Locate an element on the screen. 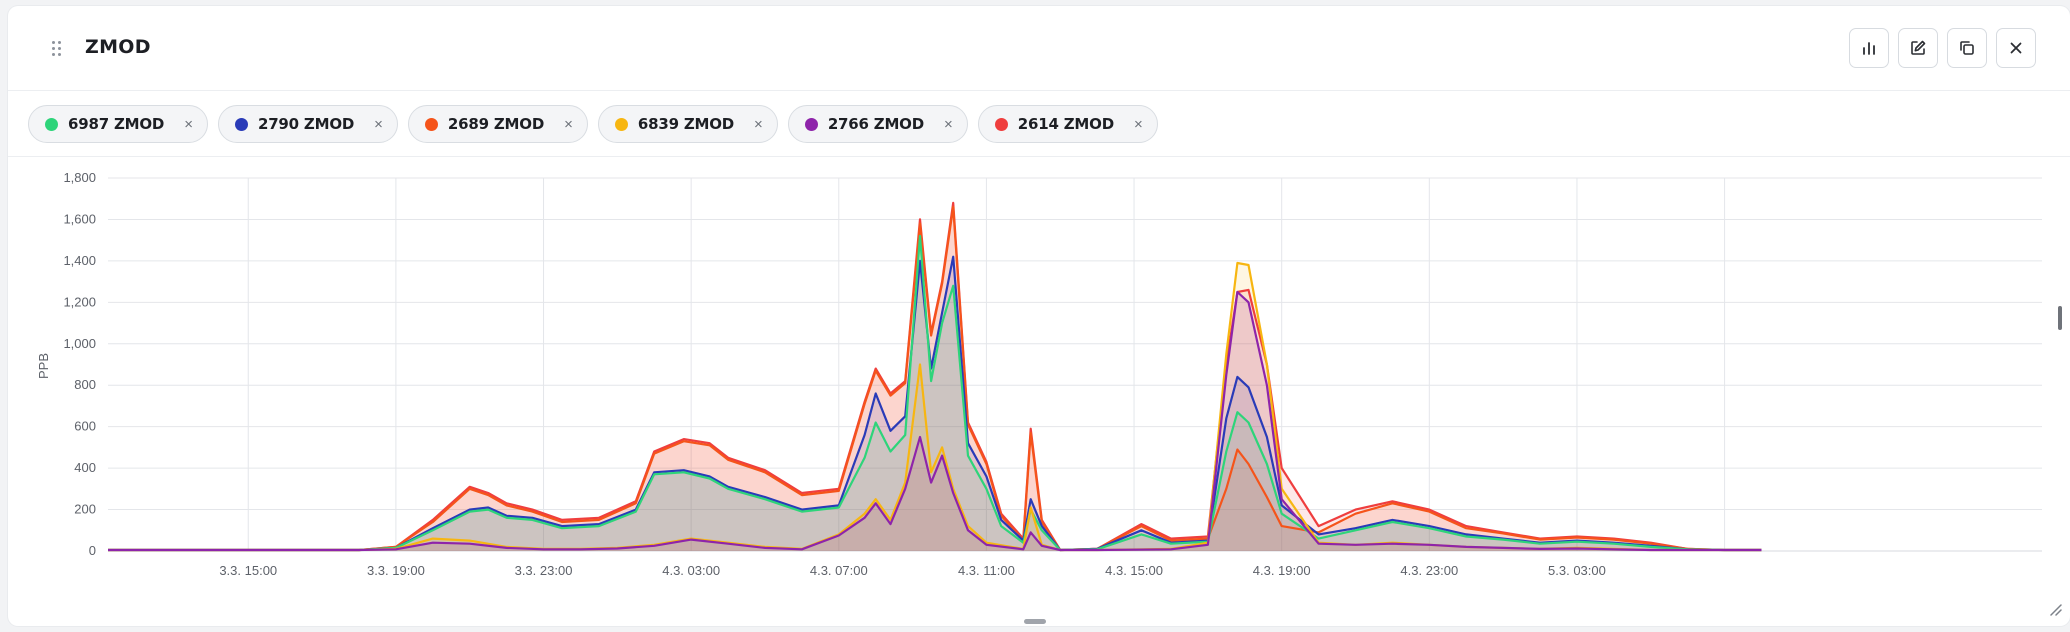 The width and height of the screenshot is (2070, 632). series-chip-label: 2790 ZMOD is located at coordinates (306, 124).